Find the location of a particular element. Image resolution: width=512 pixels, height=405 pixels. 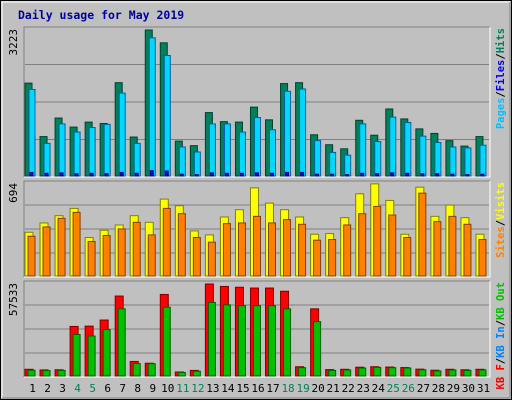

x-tick-label: 9 is located at coordinates (152, 388).